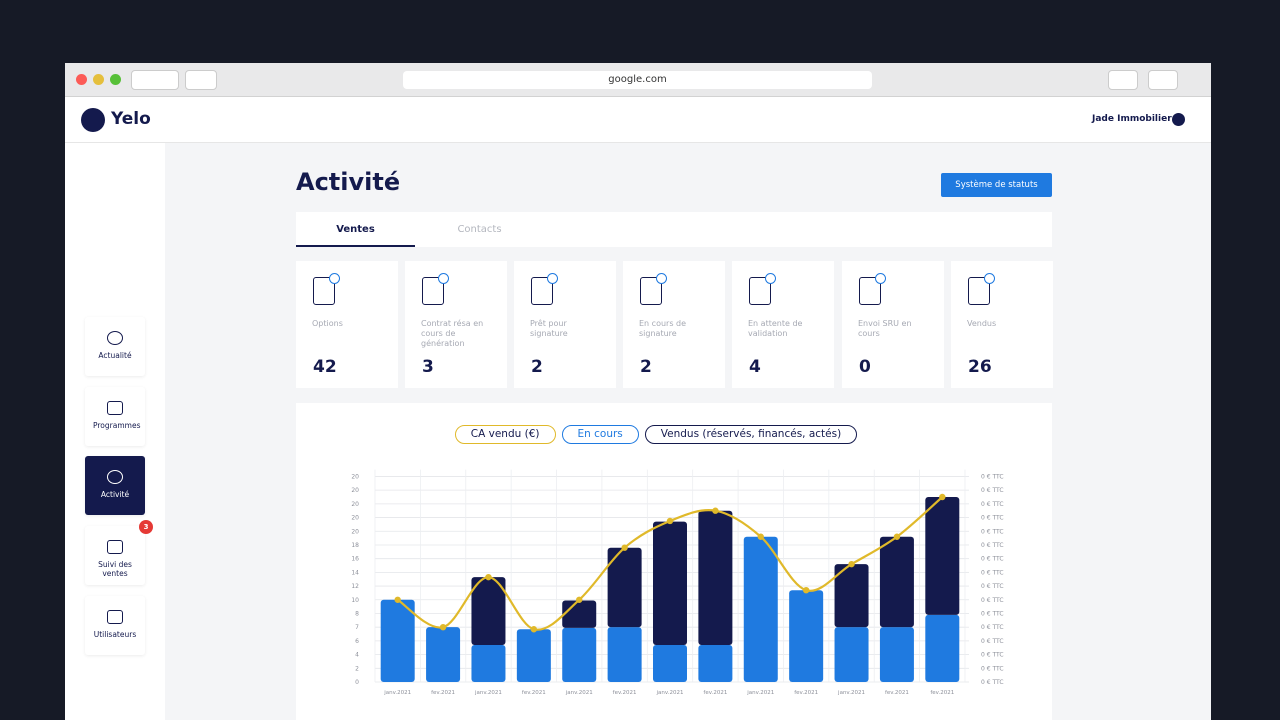  I want to click on logo: Yelo, so click(131, 119).